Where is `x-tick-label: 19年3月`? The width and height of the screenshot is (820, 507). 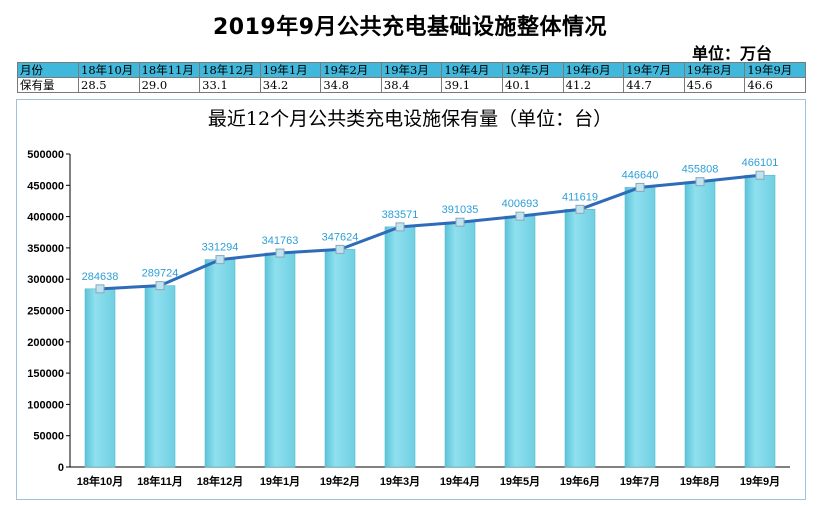 x-tick-label: 19年3月 is located at coordinates (400, 481).